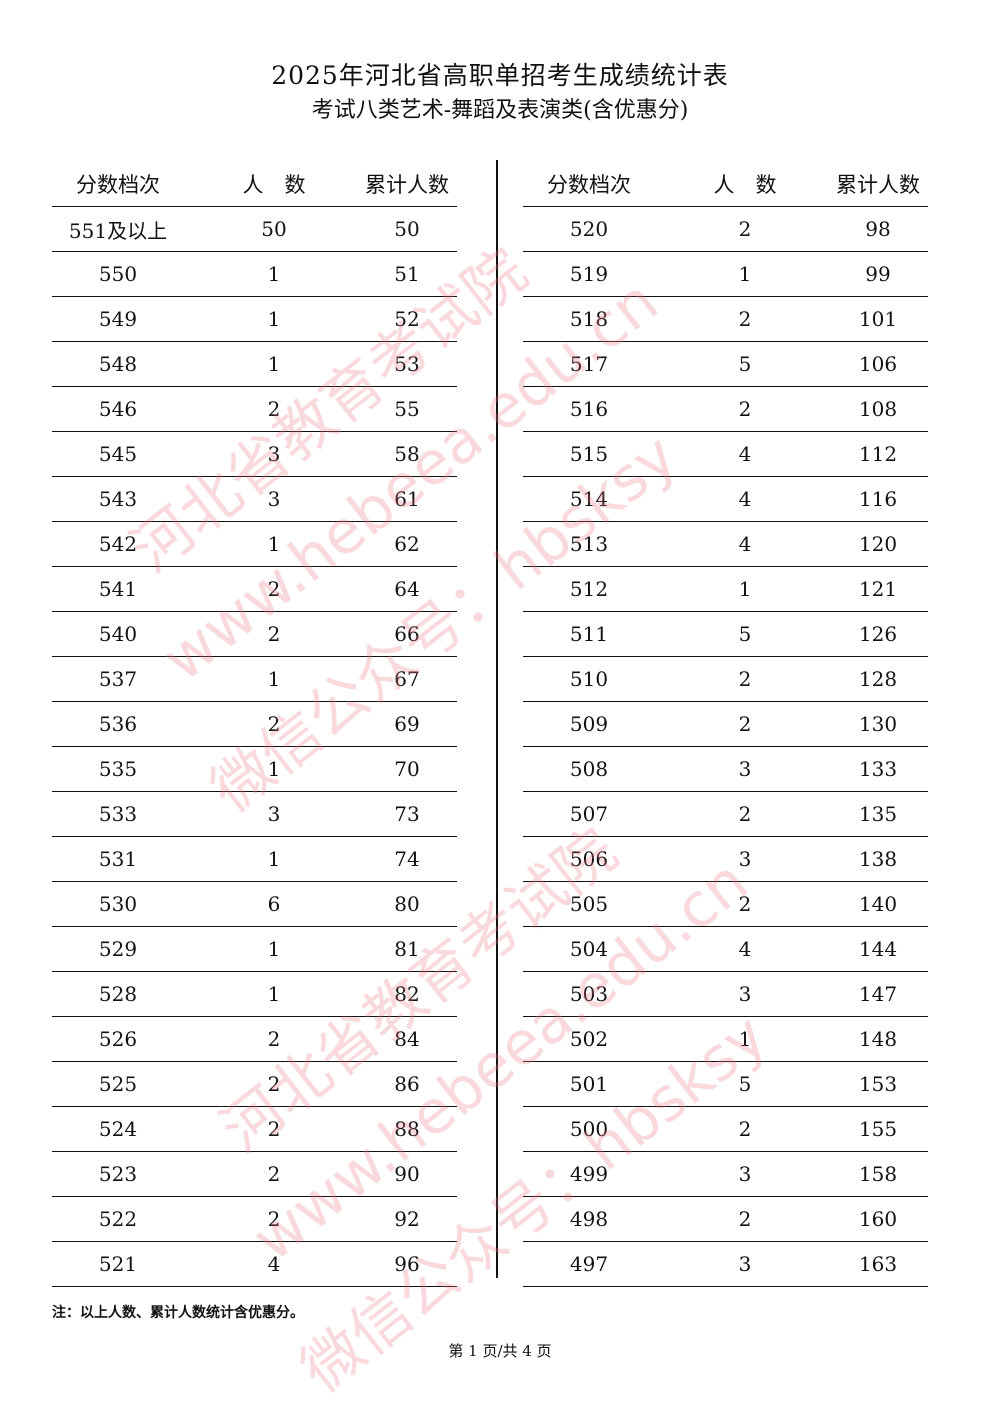 The height and width of the screenshot is (1414, 1000). What do you see at coordinates (254, 274) in the screenshot?
I see `table-row: 550 1 51` at bounding box center [254, 274].